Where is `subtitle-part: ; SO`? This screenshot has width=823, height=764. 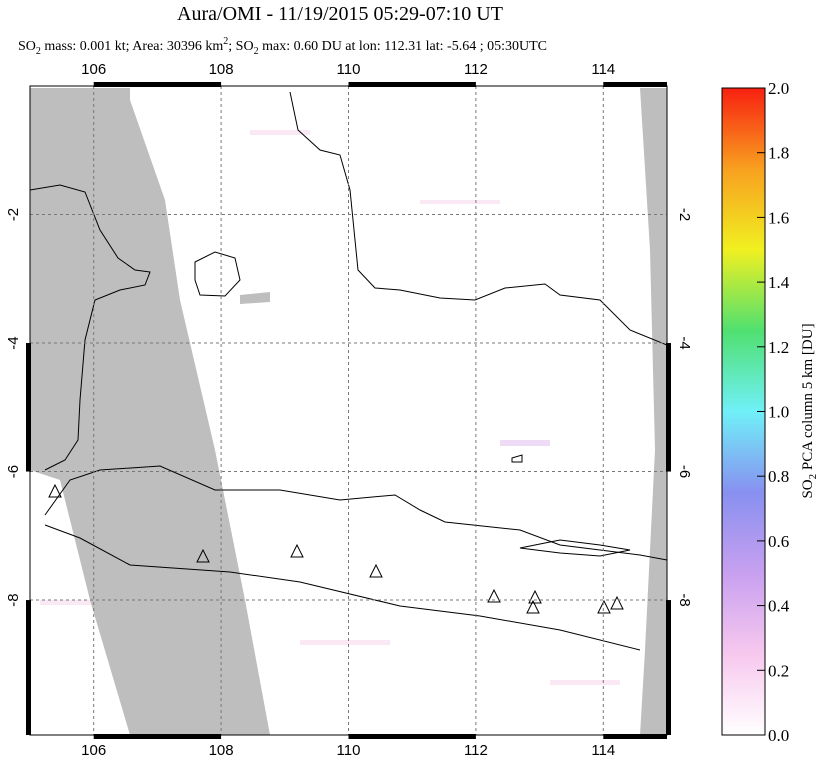 subtitle-part: ; SO is located at coordinates (240, 46).